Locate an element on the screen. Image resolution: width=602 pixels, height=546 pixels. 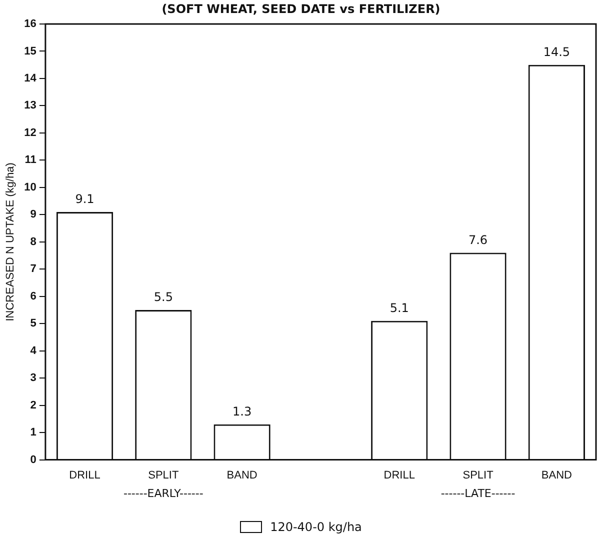
y-tick-label: 8 is located at coordinates (33, 242).